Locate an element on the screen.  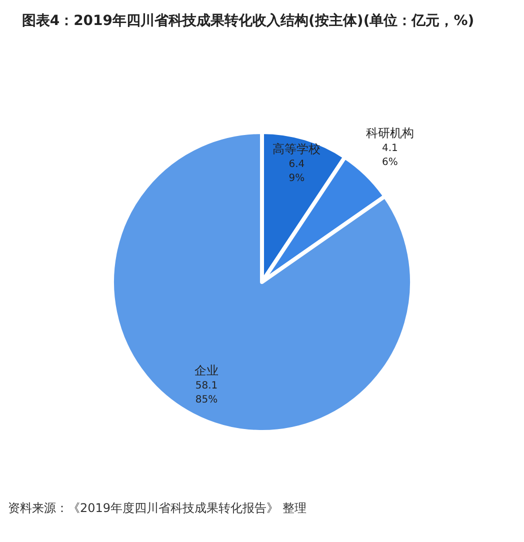
data-label: 6.4 9% is located at coordinates (296, 171).